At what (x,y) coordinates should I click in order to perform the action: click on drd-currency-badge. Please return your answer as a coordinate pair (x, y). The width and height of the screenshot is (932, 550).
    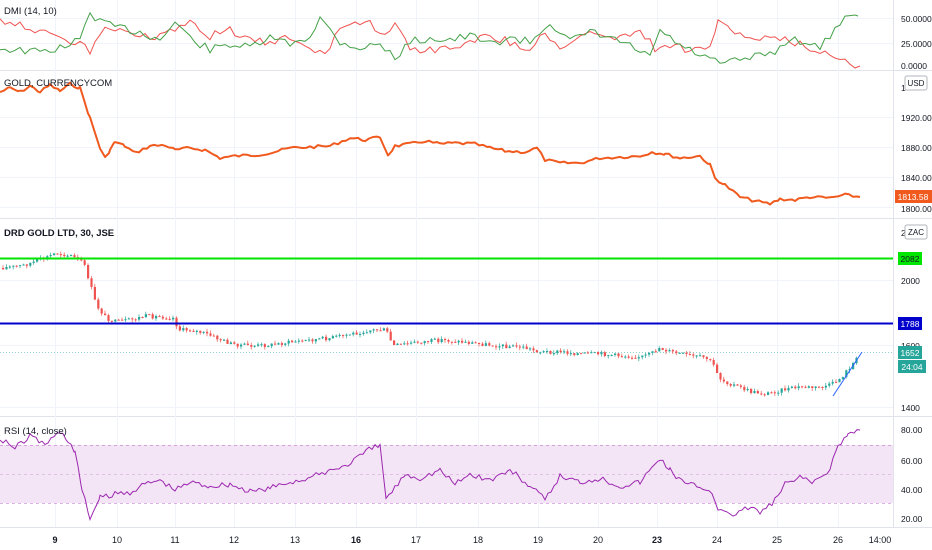
    Looking at the image, I should click on (916, 232).